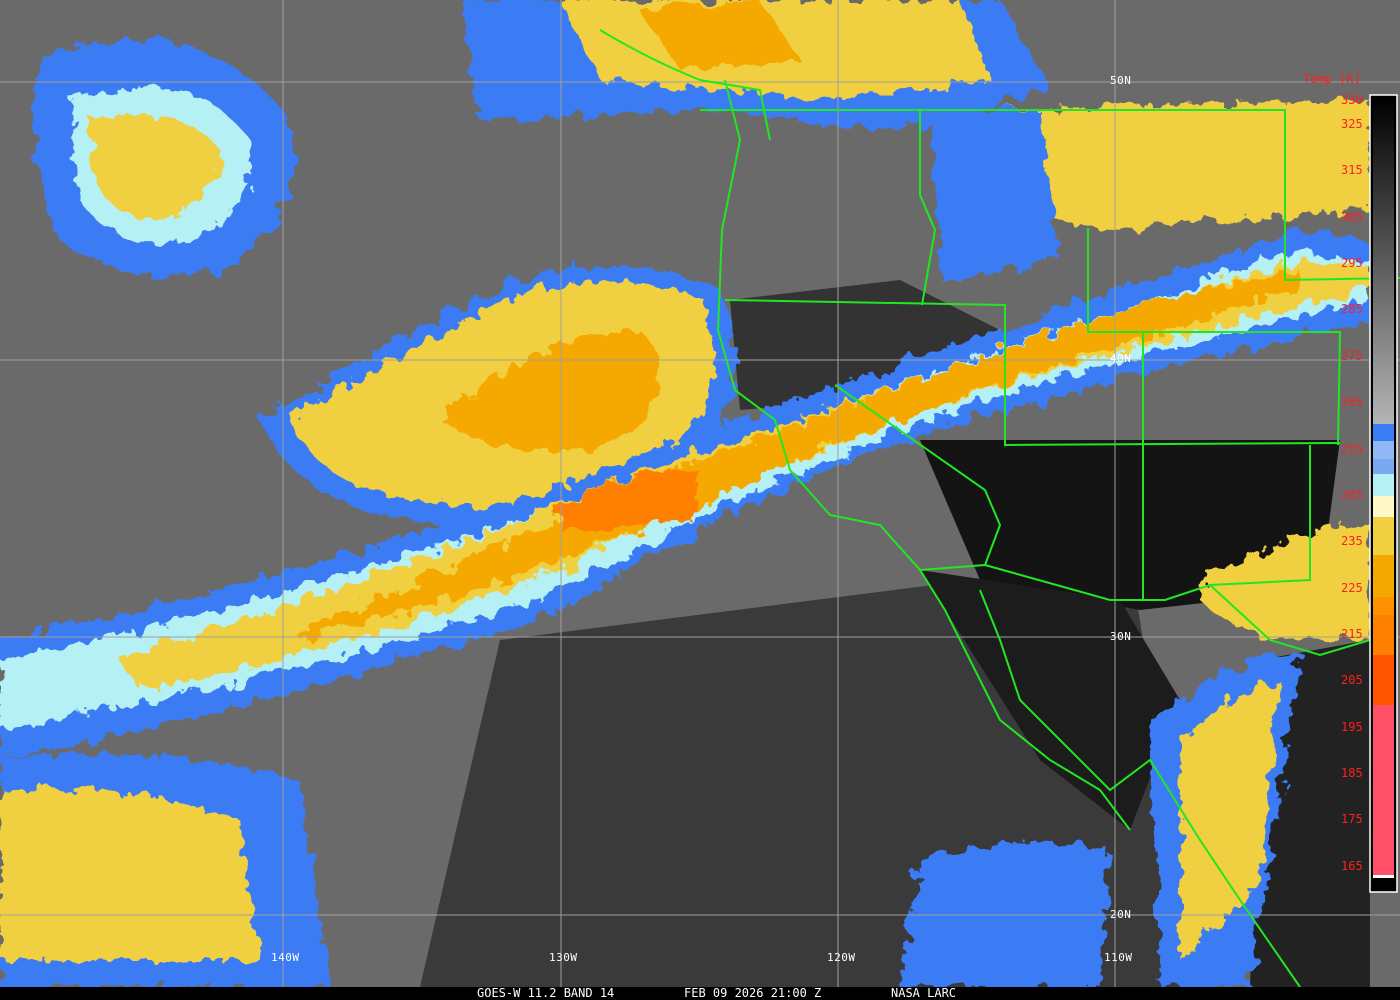  What do you see at coordinates (1352, 217) in the screenshot?
I see `colorbar-tick-label: 305` at bounding box center [1352, 217].